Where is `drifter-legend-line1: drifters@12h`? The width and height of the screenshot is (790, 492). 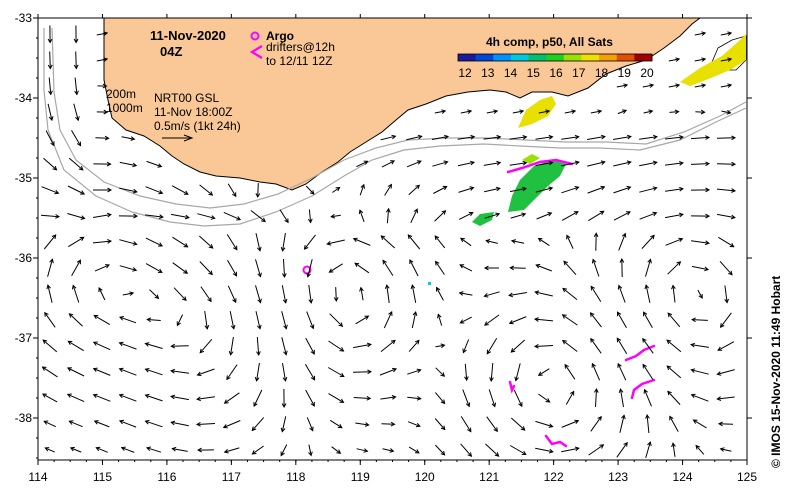 drifter-legend-line1: drifters@12h is located at coordinates (300, 47).